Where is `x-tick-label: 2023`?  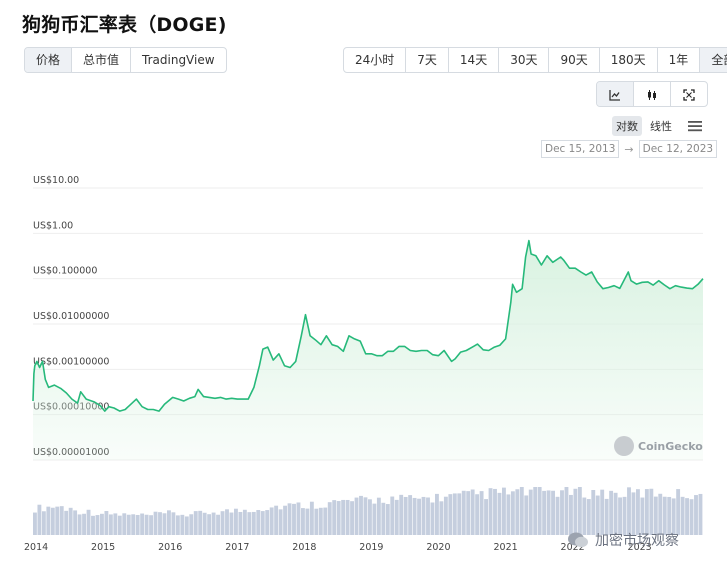 x-tick-label: 2023 is located at coordinates (640, 547).